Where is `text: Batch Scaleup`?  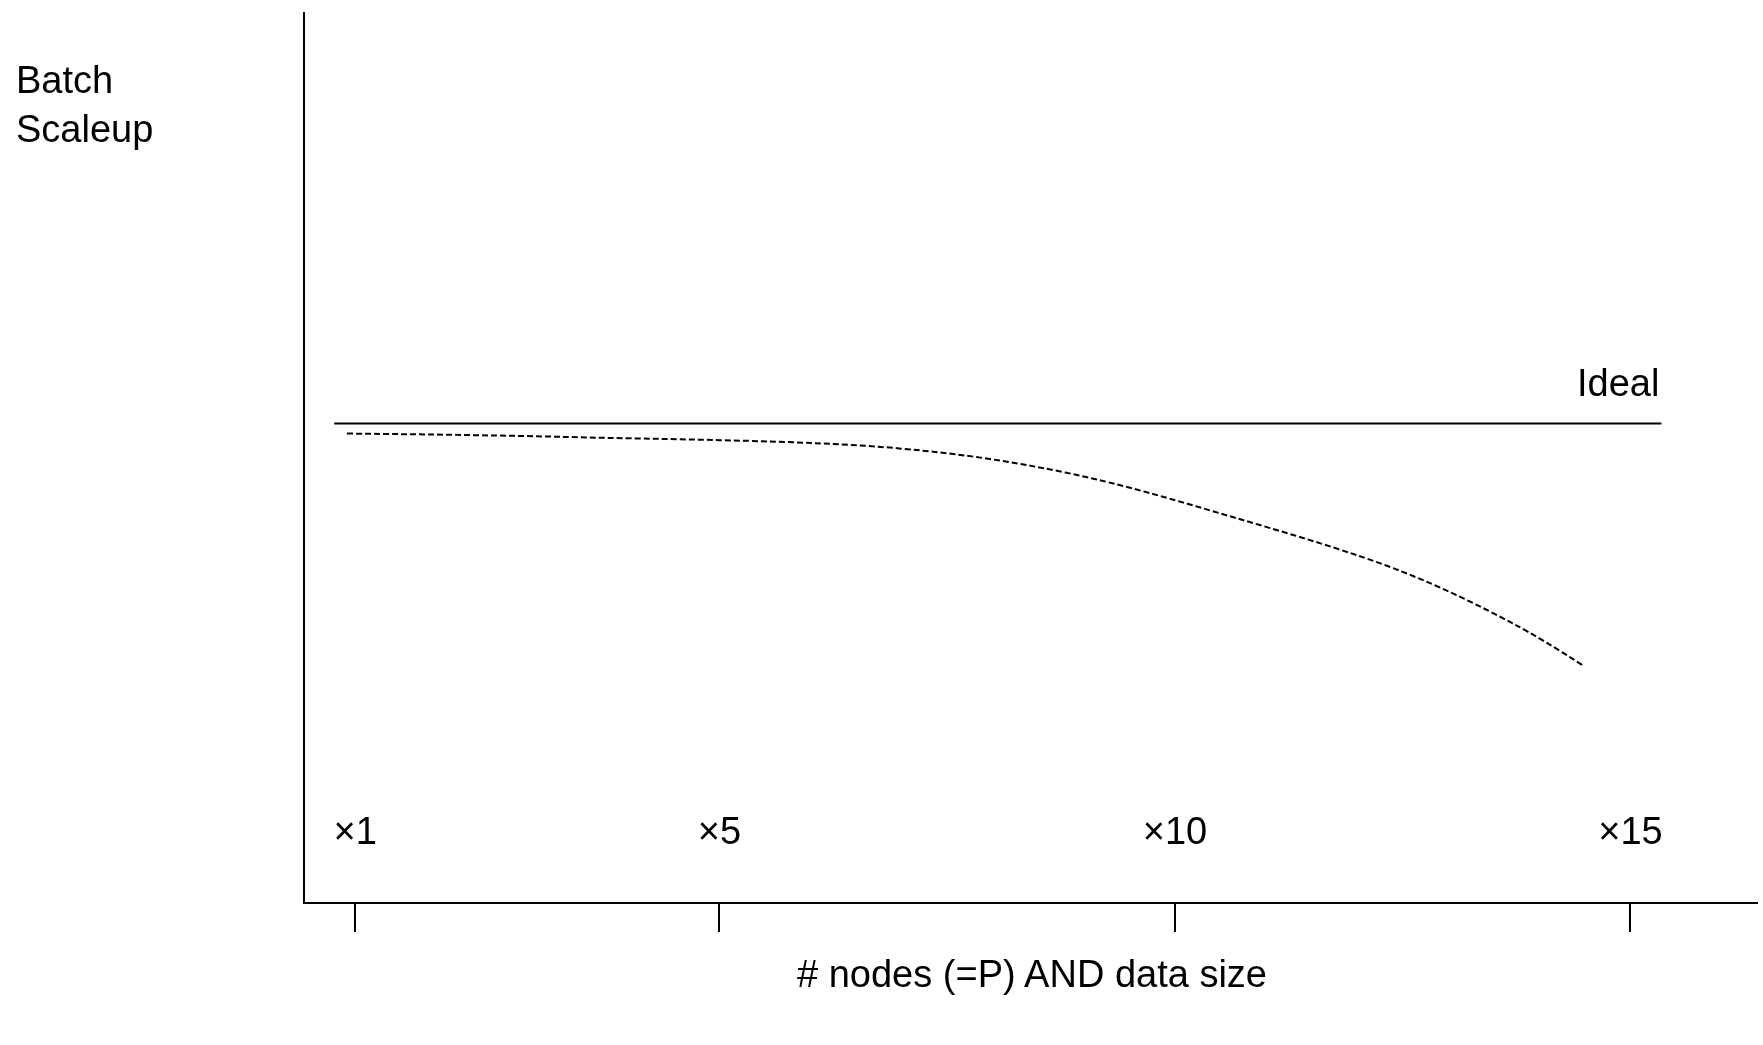
text: Batch Scaleup is located at coordinates (85, 105).